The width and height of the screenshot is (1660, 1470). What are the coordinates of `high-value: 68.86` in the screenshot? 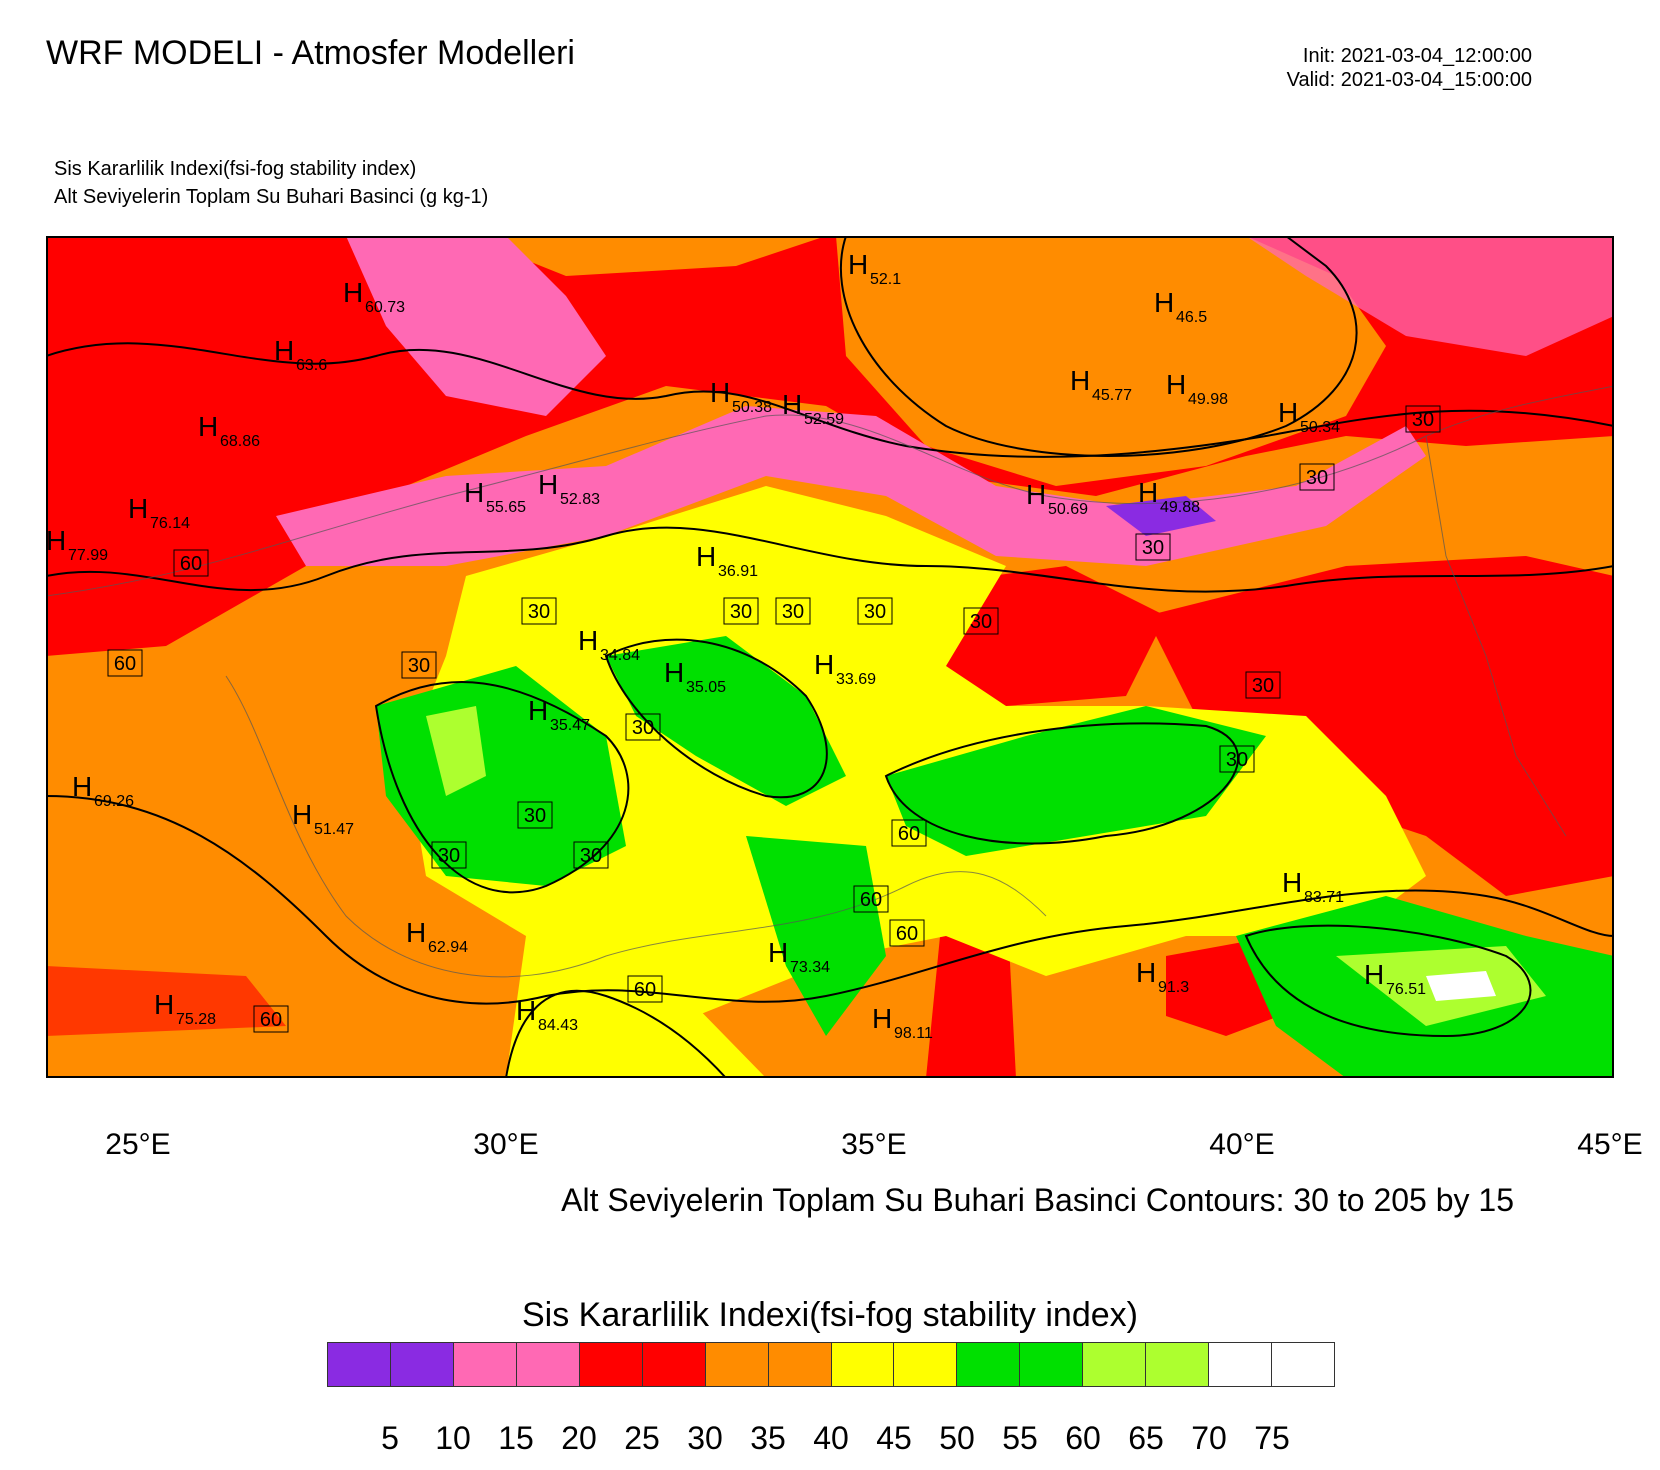 It's located at (240, 441).